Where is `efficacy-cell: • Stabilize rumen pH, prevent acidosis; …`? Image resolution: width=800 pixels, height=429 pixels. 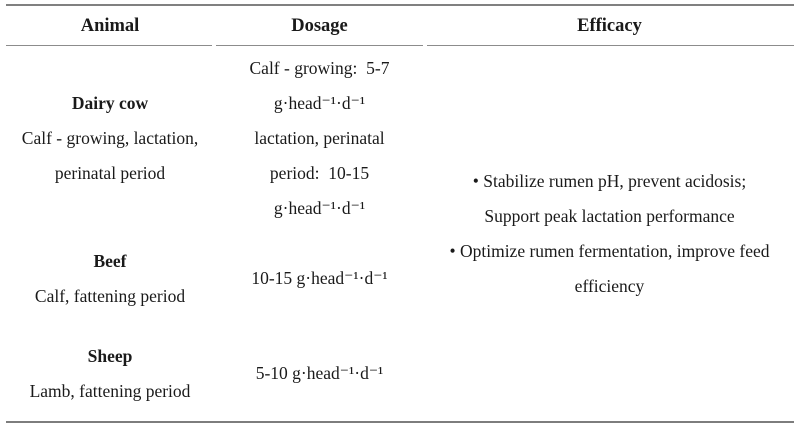 efficacy-cell: • Stabilize rumen pH, prevent acidosis; … is located at coordinates (609, 233).